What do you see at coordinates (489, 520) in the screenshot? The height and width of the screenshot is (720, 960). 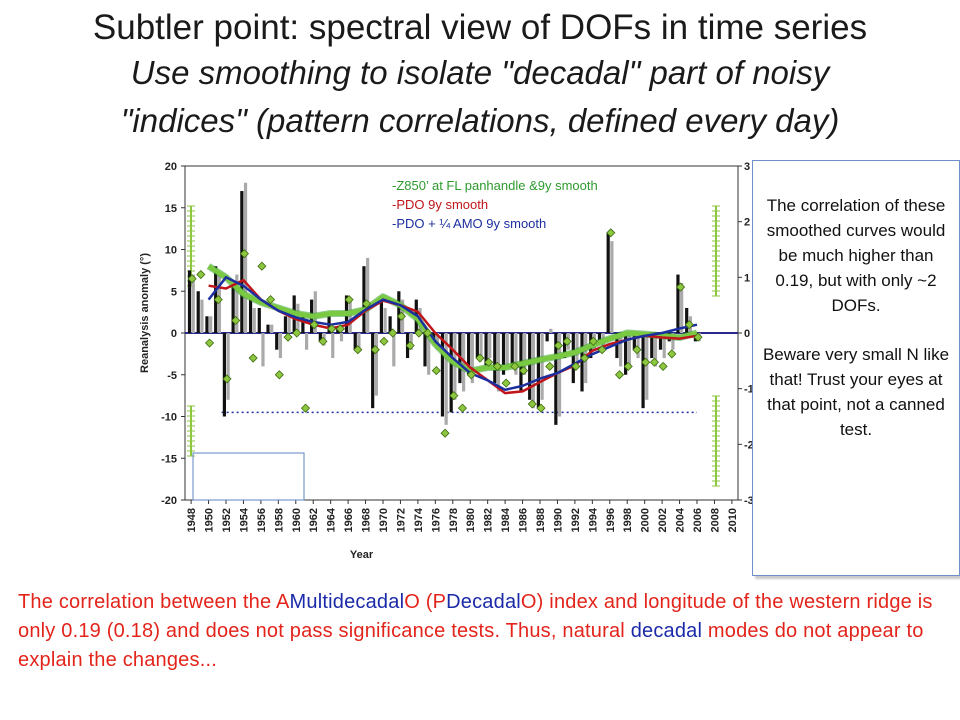 I see `x-tick-label: 1982` at bounding box center [489, 520].